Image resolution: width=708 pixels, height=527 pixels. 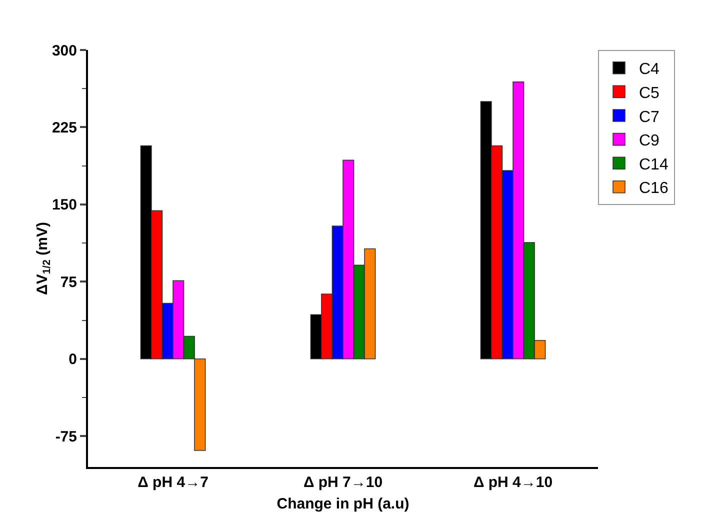 I want to click on legend-label: C14, so click(x=653, y=165).